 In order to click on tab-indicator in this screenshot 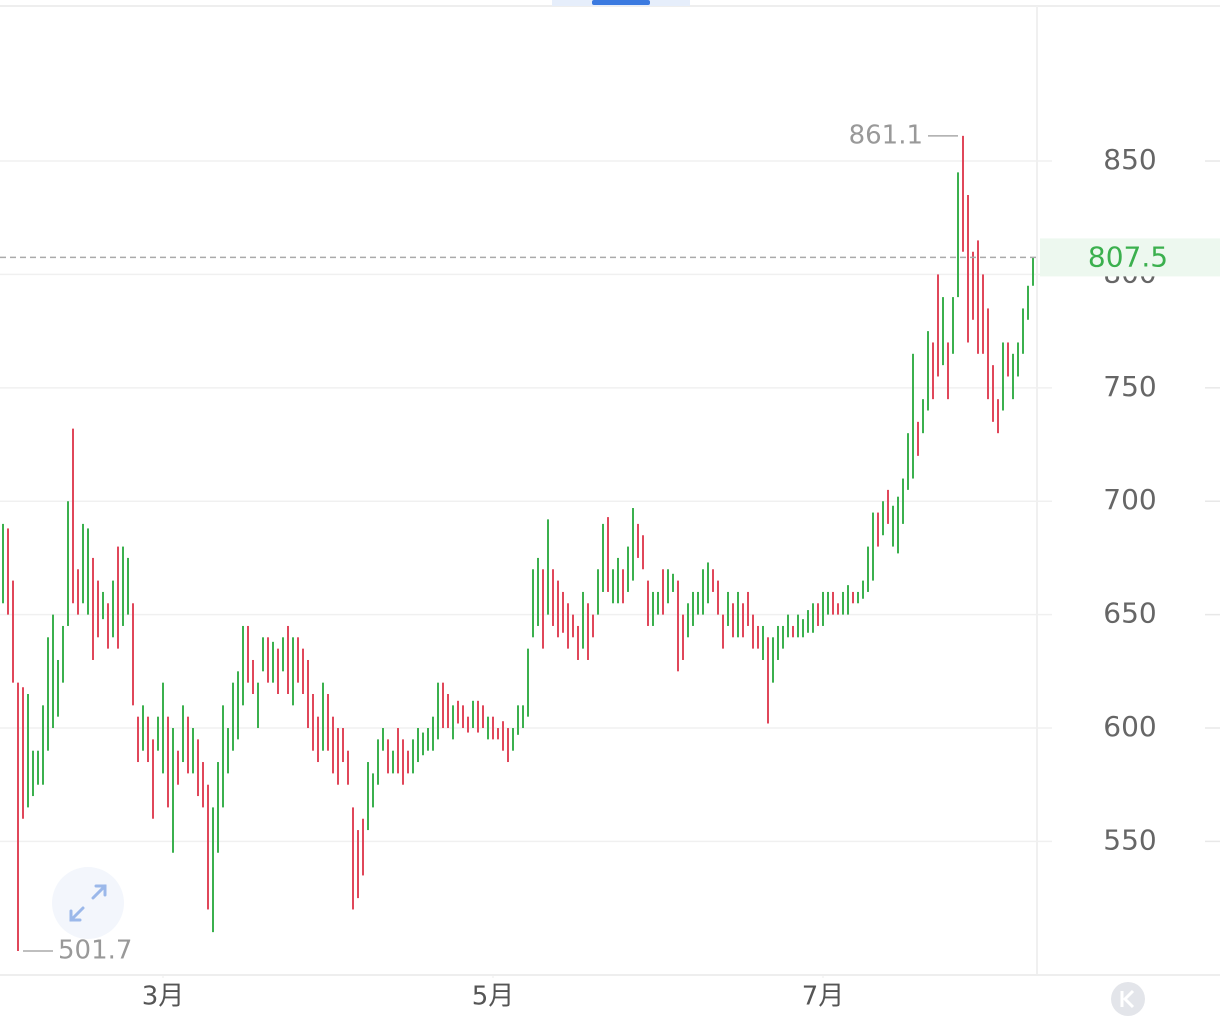, I will do `click(621, 2)`.